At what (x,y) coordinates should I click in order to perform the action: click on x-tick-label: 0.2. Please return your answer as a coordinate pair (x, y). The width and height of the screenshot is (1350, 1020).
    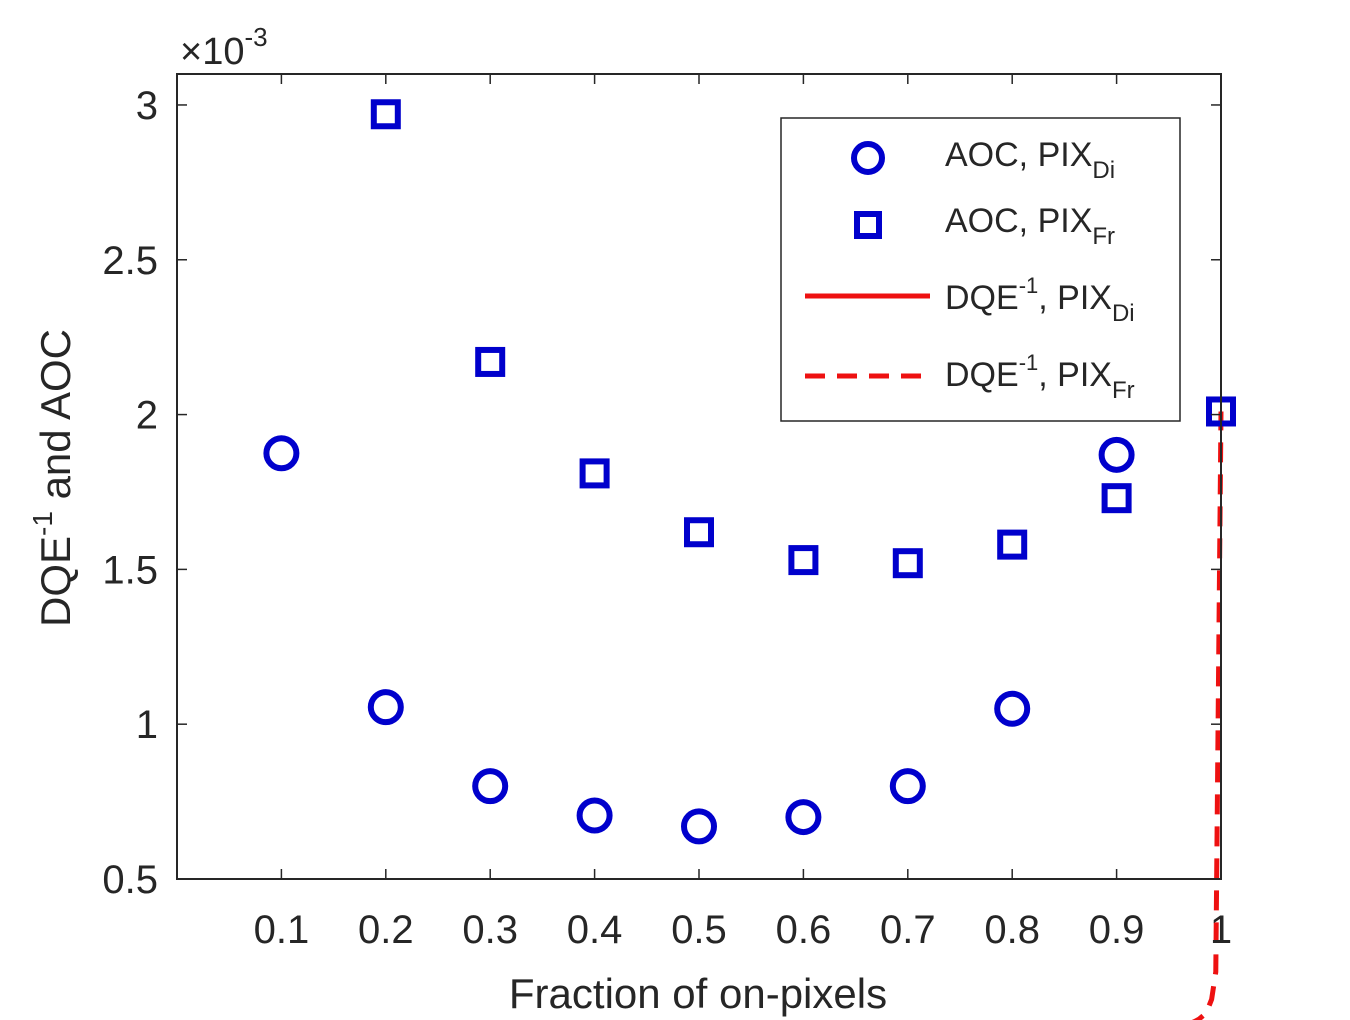
    Looking at the image, I should click on (386, 930).